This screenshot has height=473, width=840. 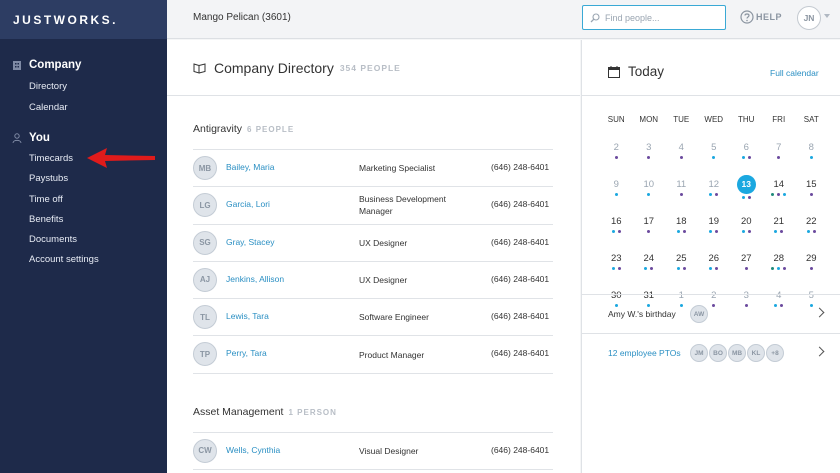 I want to click on calendar-day: 28, so click(x=779, y=268).